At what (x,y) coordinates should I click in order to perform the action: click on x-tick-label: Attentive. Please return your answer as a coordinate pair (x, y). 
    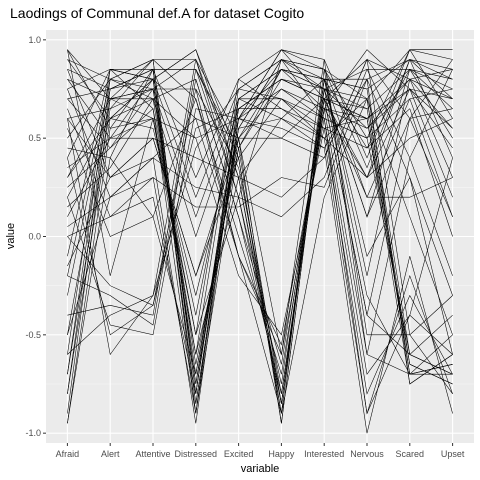
    Looking at the image, I should click on (152, 454).